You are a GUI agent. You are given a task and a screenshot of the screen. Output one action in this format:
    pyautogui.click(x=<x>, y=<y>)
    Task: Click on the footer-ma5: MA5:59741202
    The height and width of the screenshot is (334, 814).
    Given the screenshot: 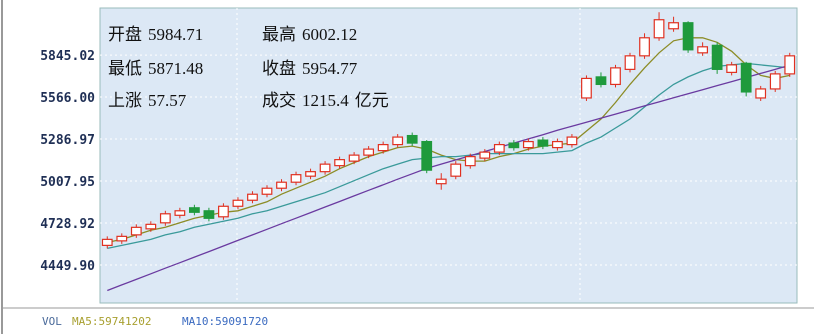 What is the action you would take?
    pyautogui.click(x=111, y=321)
    